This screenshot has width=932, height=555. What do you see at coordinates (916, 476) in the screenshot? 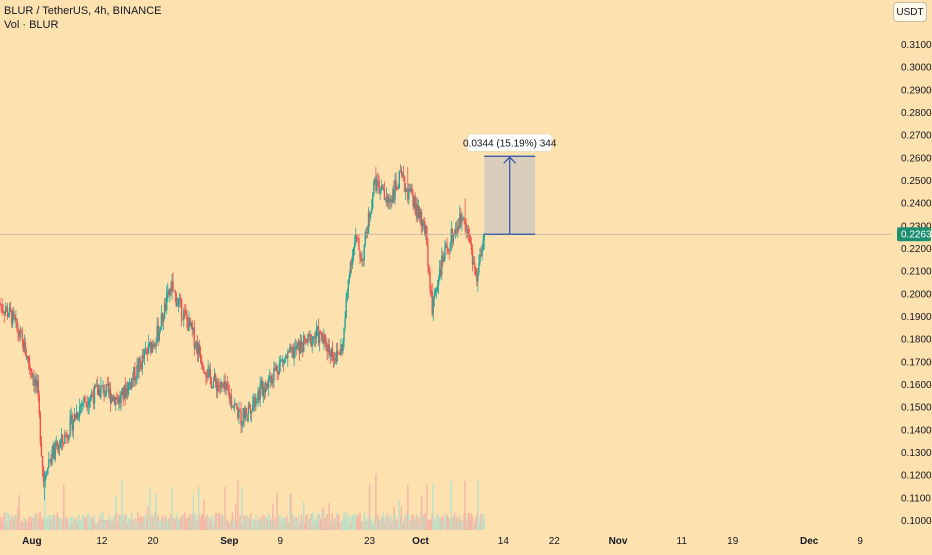
I see `y-tick-label: 0.1200` at bounding box center [916, 476].